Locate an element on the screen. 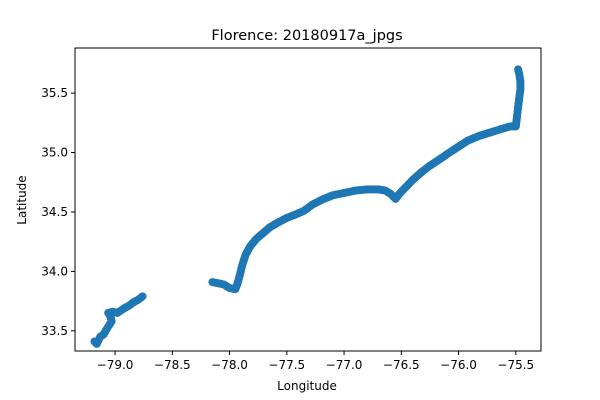 The width and height of the screenshot is (600, 400). x-tick-label: −75.5 is located at coordinates (515, 365).